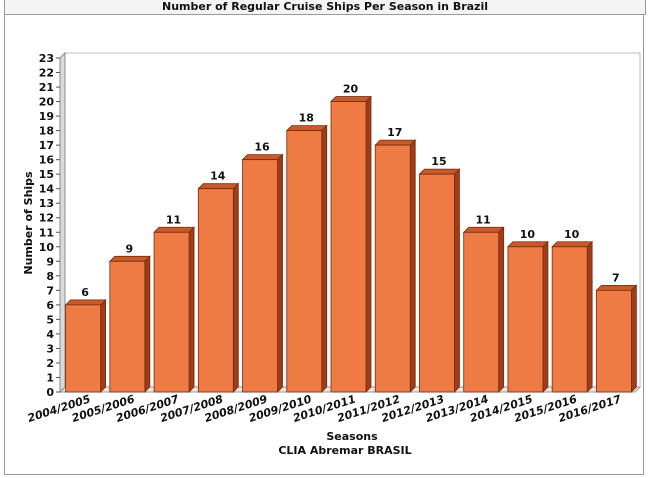 The image size is (650, 478). What do you see at coordinates (438, 161) in the screenshot?
I see `bar-value-label: 15` at bounding box center [438, 161].